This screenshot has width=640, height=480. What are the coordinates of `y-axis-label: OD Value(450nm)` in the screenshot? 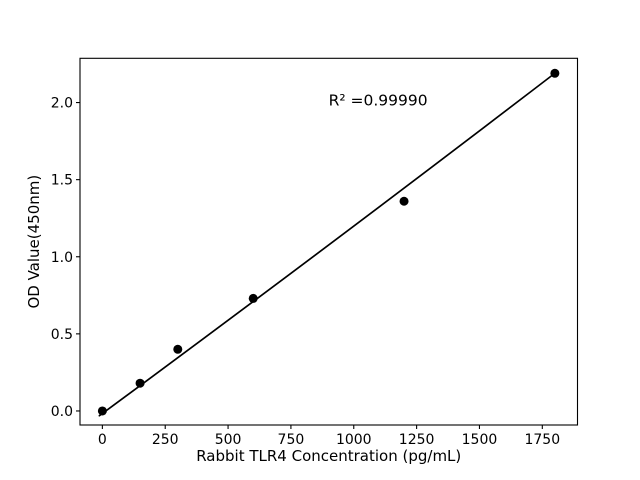 It's located at (34, 242).